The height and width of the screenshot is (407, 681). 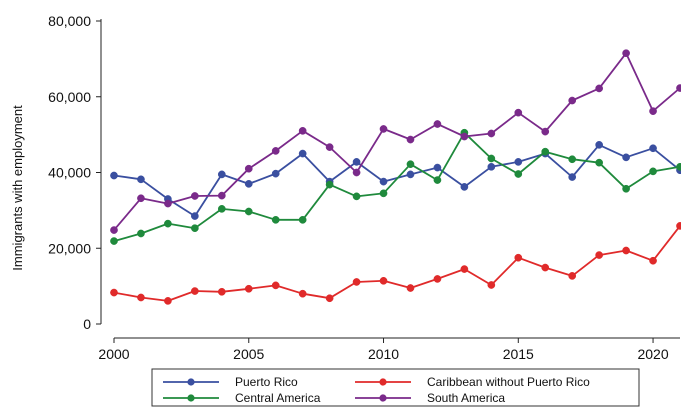 What do you see at coordinates (466, 398) in the screenshot?
I see `legend-label: South America` at bounding box center [466, 398].